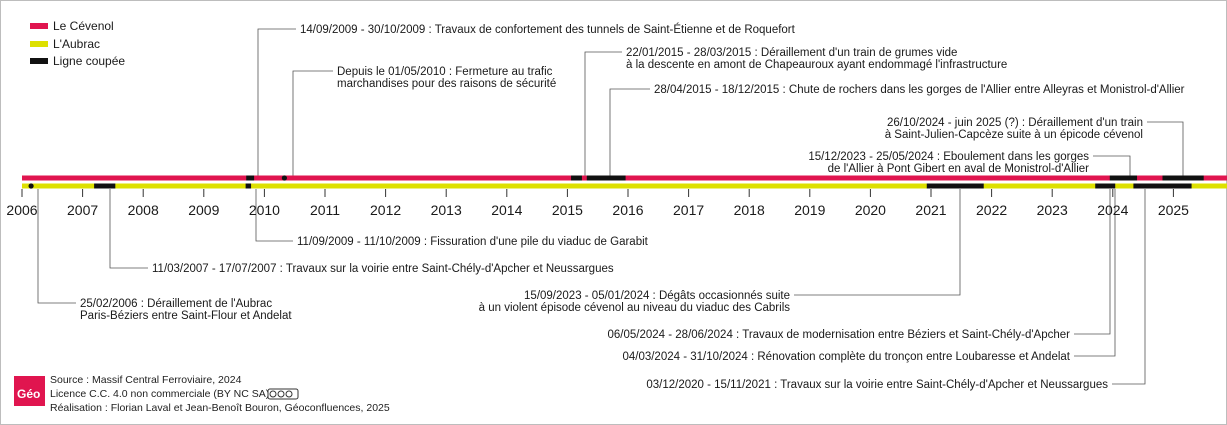 This screenshot has height=425, width=1227. What do you see at coordinates (991, 210) in the screenshot?
I see `axis-tick-label: 2022` at bounding box center [991, 210].